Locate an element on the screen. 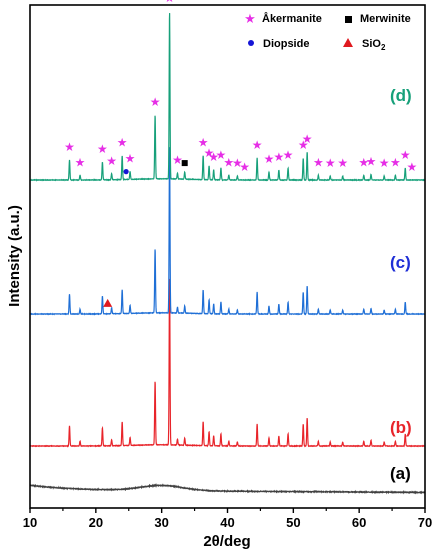 The height and width of the screenshot is (550, 433). x-tick-label-70: 70 is located at coordinates (425, 522).